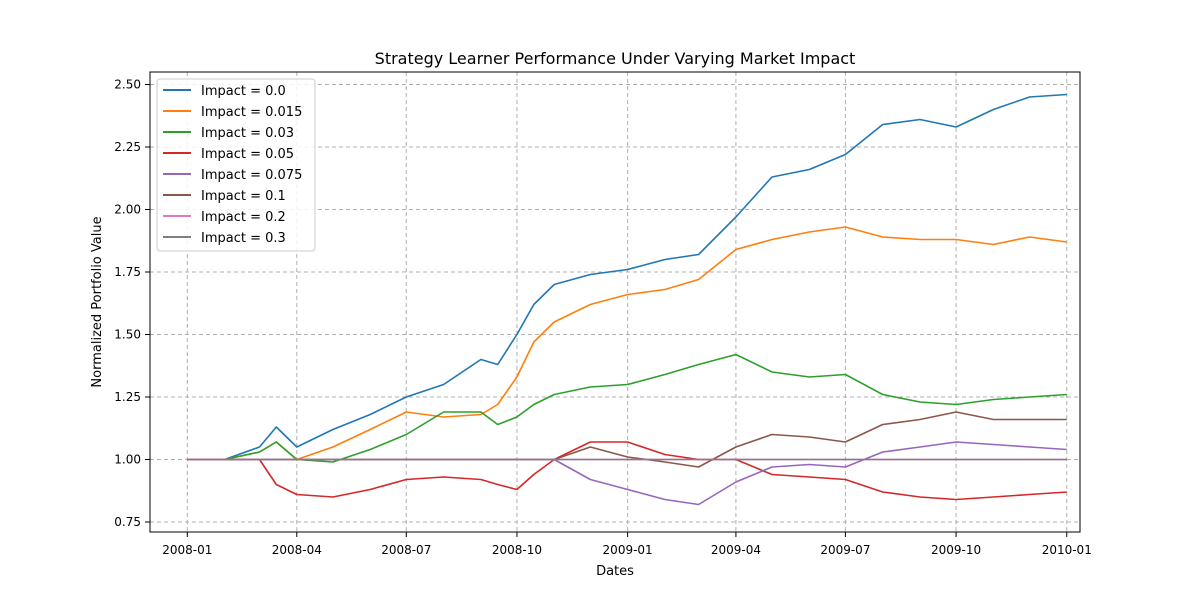 The image size is (1200, 604). Describe the element at coordinates (243, 238) in the screenshot. I see `legend-label: Impact = 0.3` at that location.